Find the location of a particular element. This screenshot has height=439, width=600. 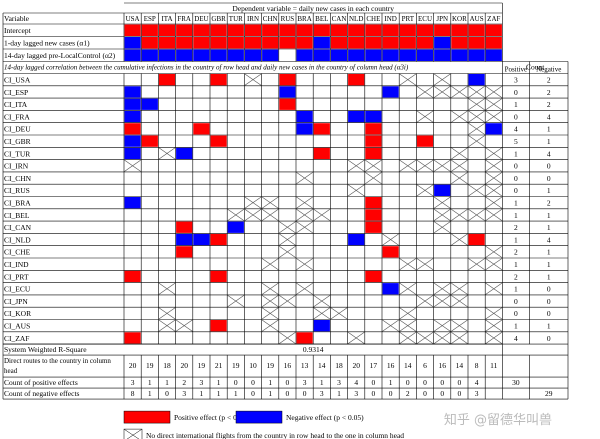

r2-value: 0.9314 is located at coordinates (313, 349).